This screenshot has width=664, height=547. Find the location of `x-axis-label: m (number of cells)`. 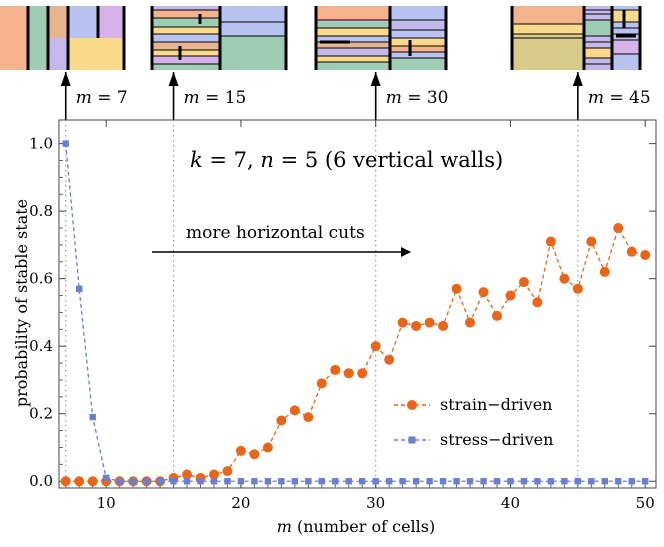

x-axis-label: m (number of cells) is located at coordinates (356, 526).